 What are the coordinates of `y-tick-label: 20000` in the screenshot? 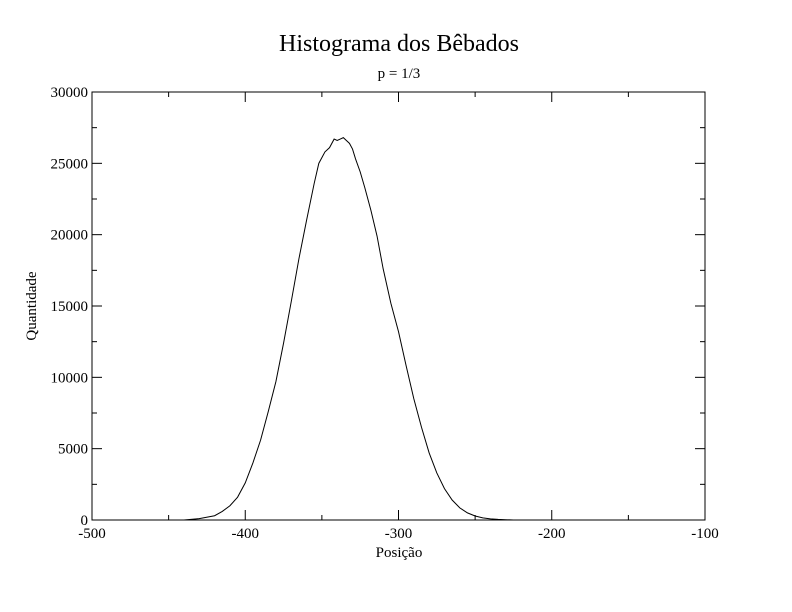 It's located at (70, 236).